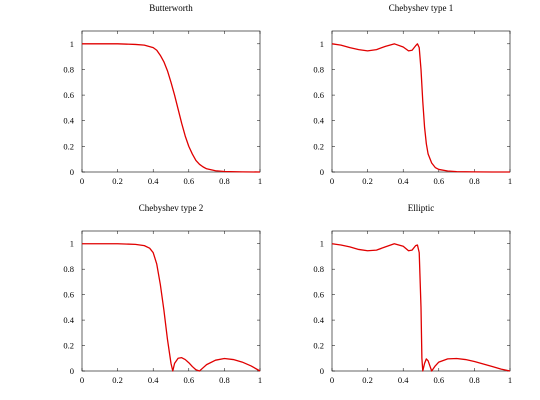 The image size is (540, 400). I want to click on panel-title: Elliptic, so click(421, 208).